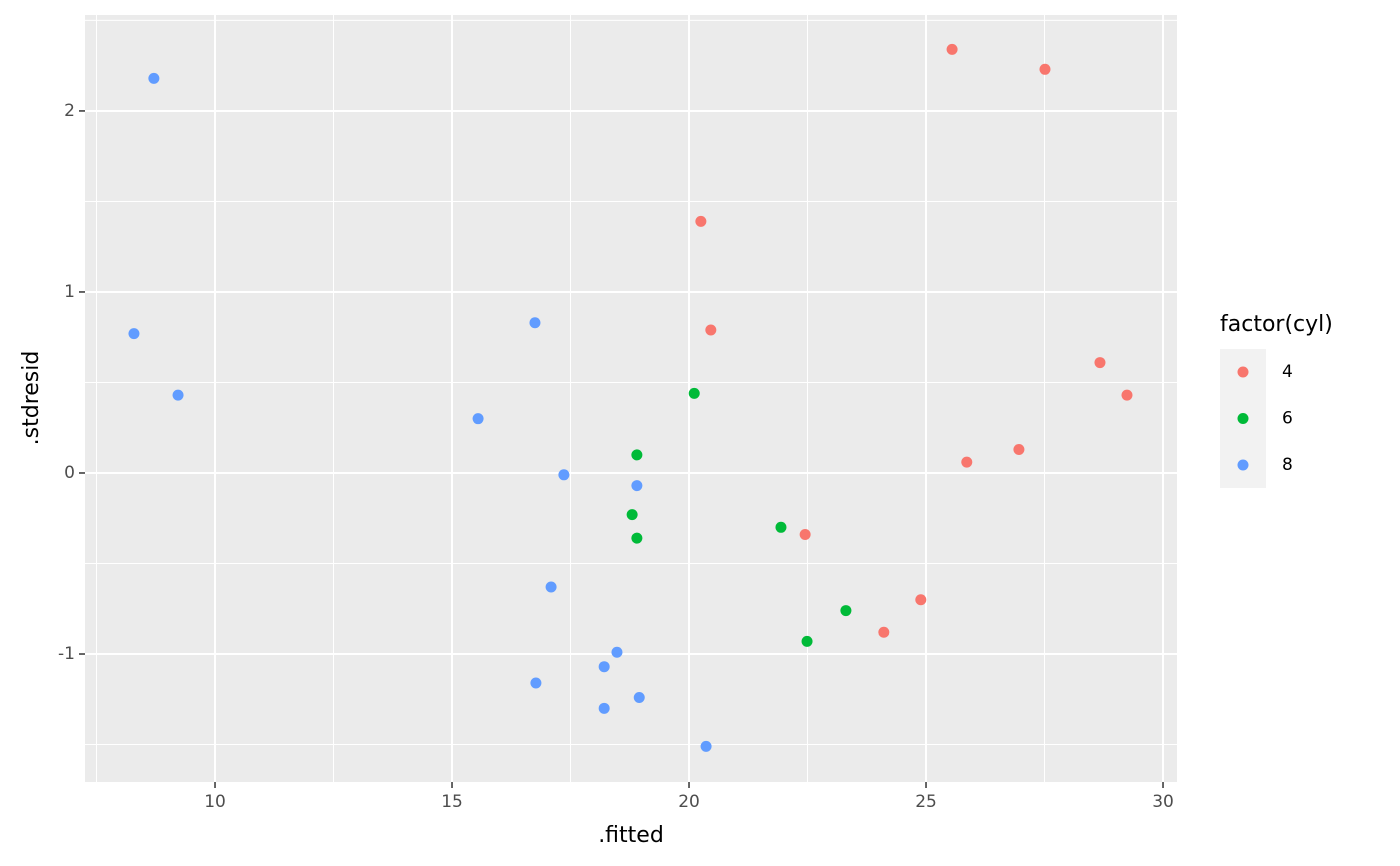 This screenshot has width=1400, height=866. I want to click on x-tick-label: 30, so click(1163, 802).